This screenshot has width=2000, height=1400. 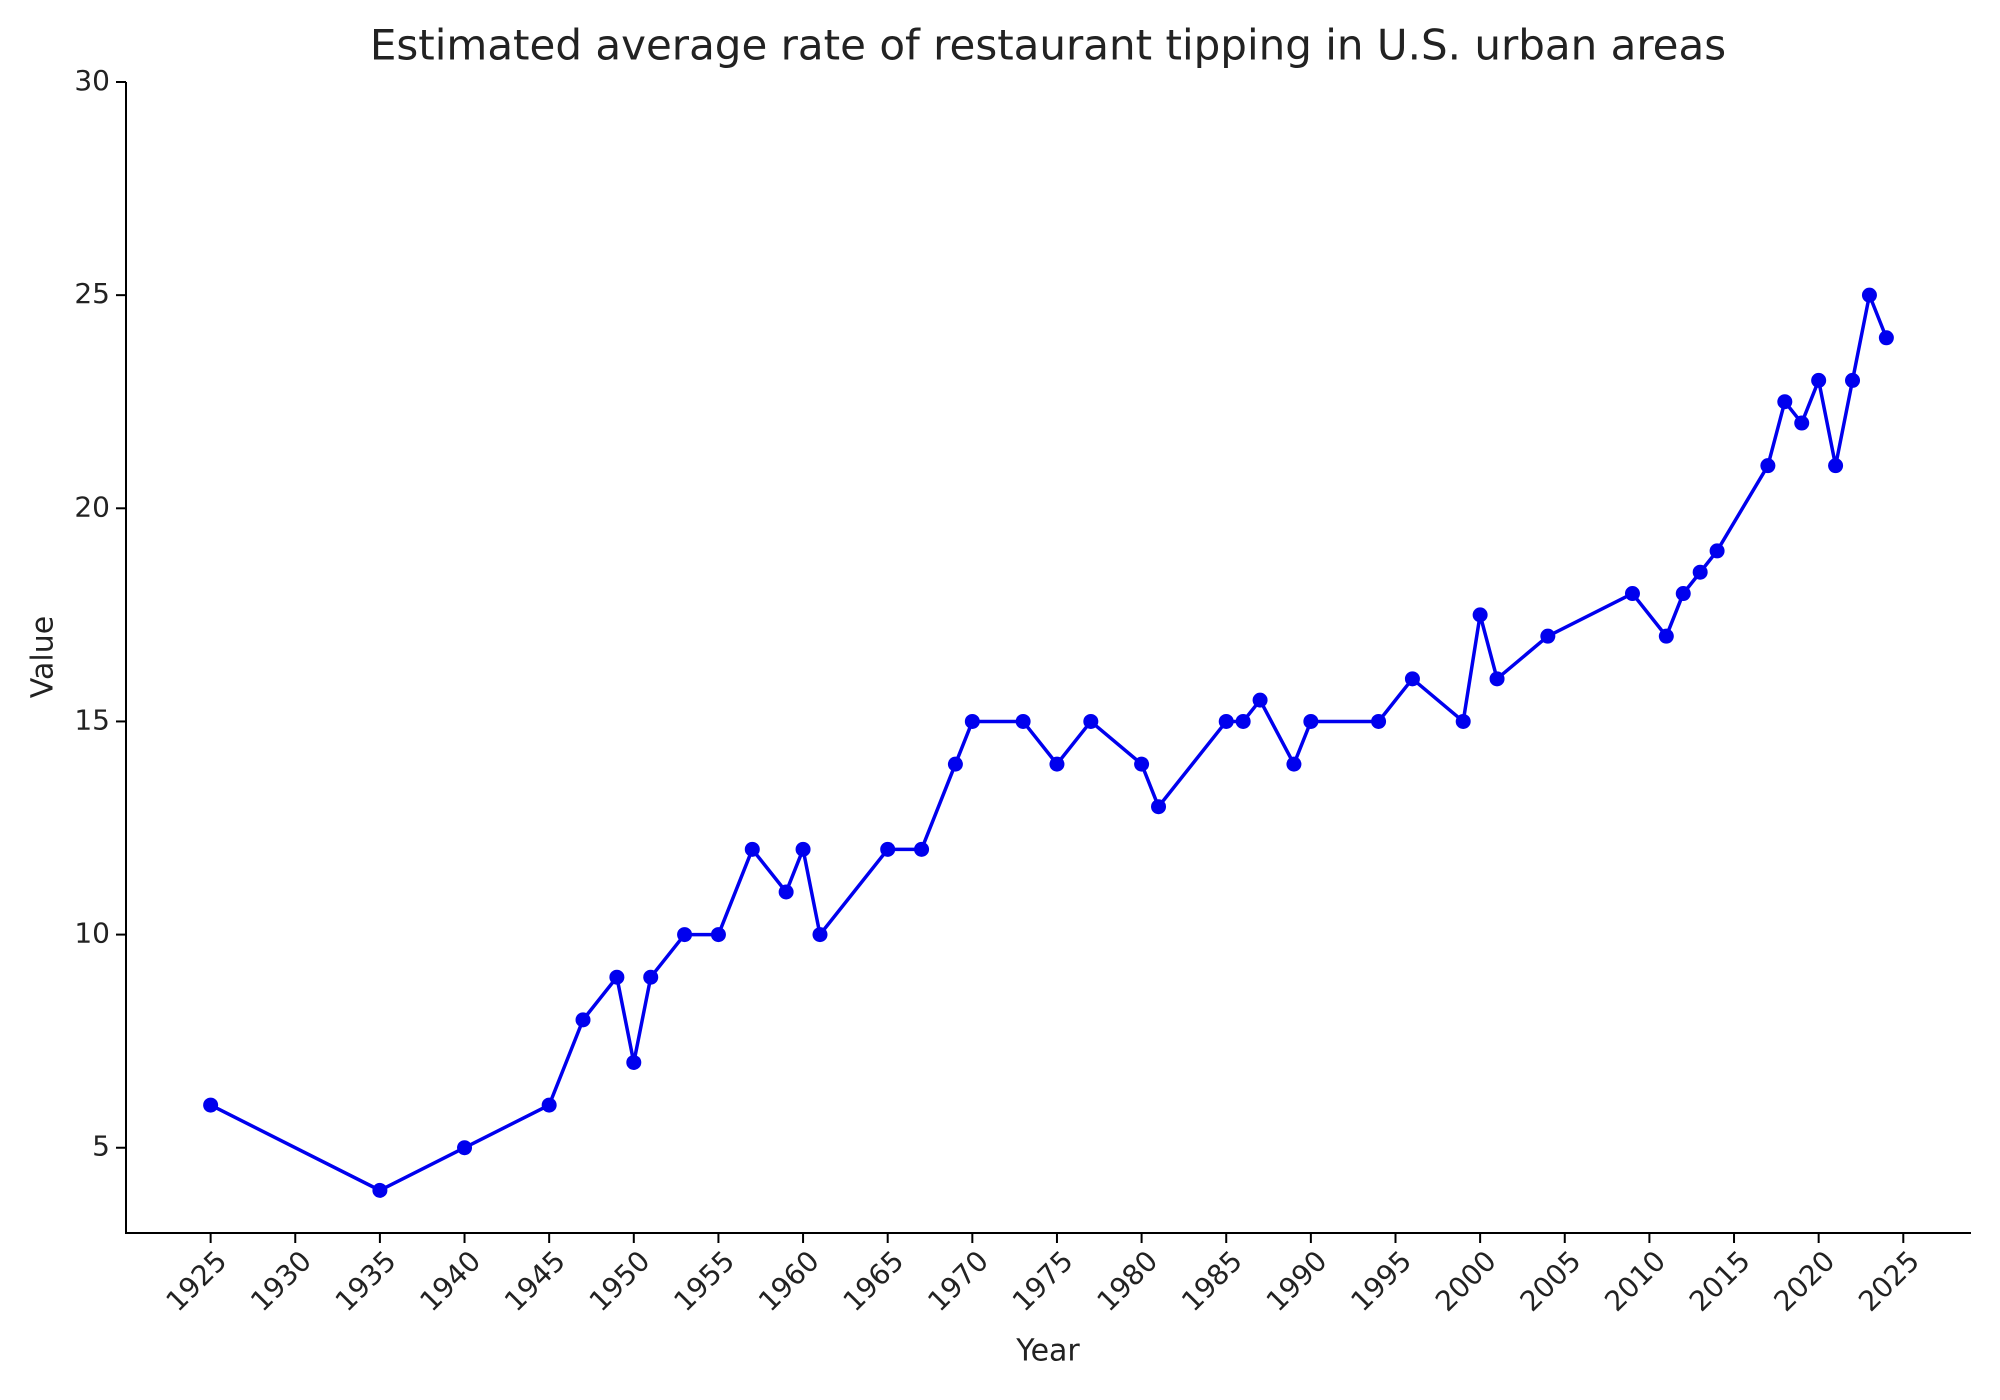 What do you see at coordinates (366, 1281) in the screenshot?
I see `x-tick-label: 1935` at bounding box center [366, 1281].